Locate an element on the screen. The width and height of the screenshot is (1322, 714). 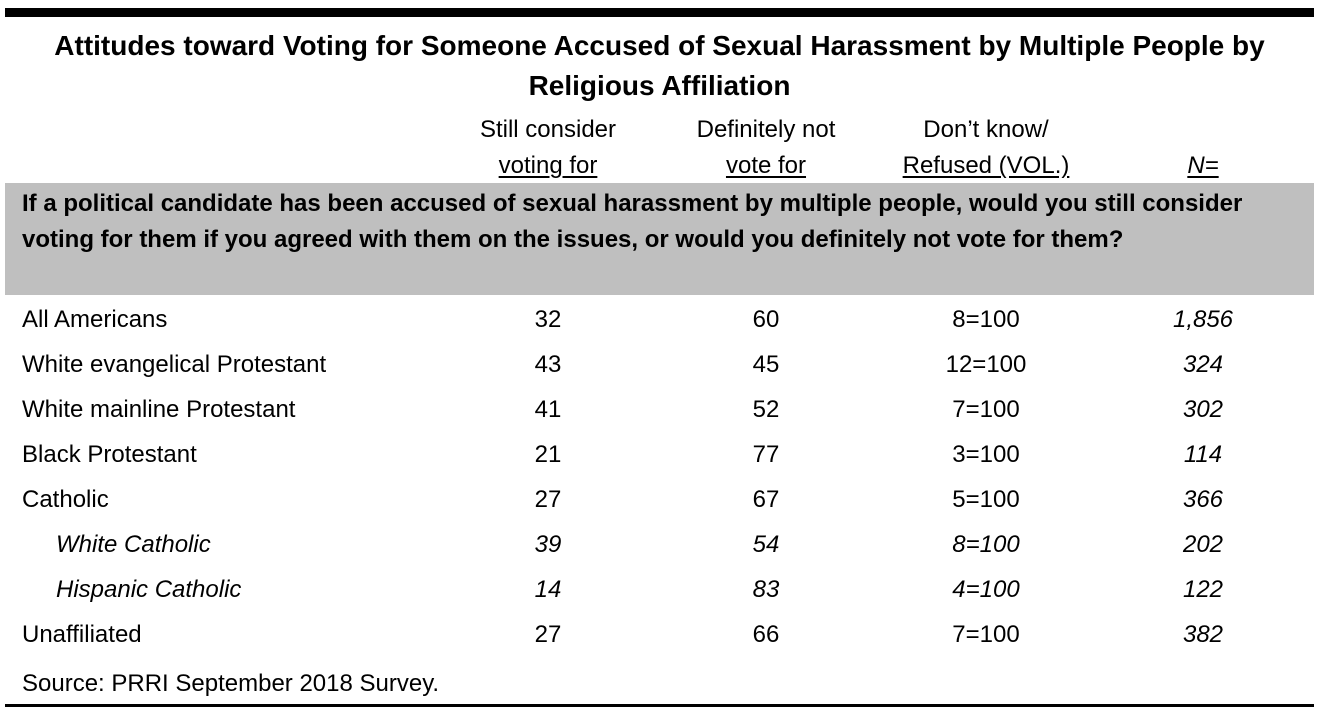
column-header-line1: Definitely not is located at coordinates (766, 129).